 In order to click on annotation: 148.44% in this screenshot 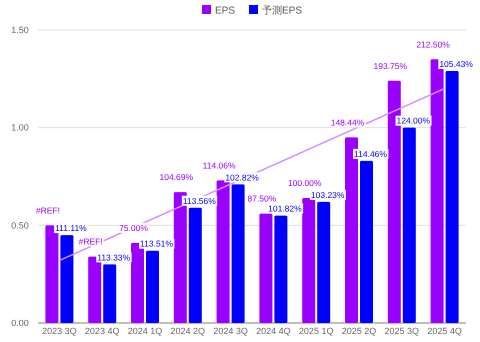, I will do `click(347, 122)`.